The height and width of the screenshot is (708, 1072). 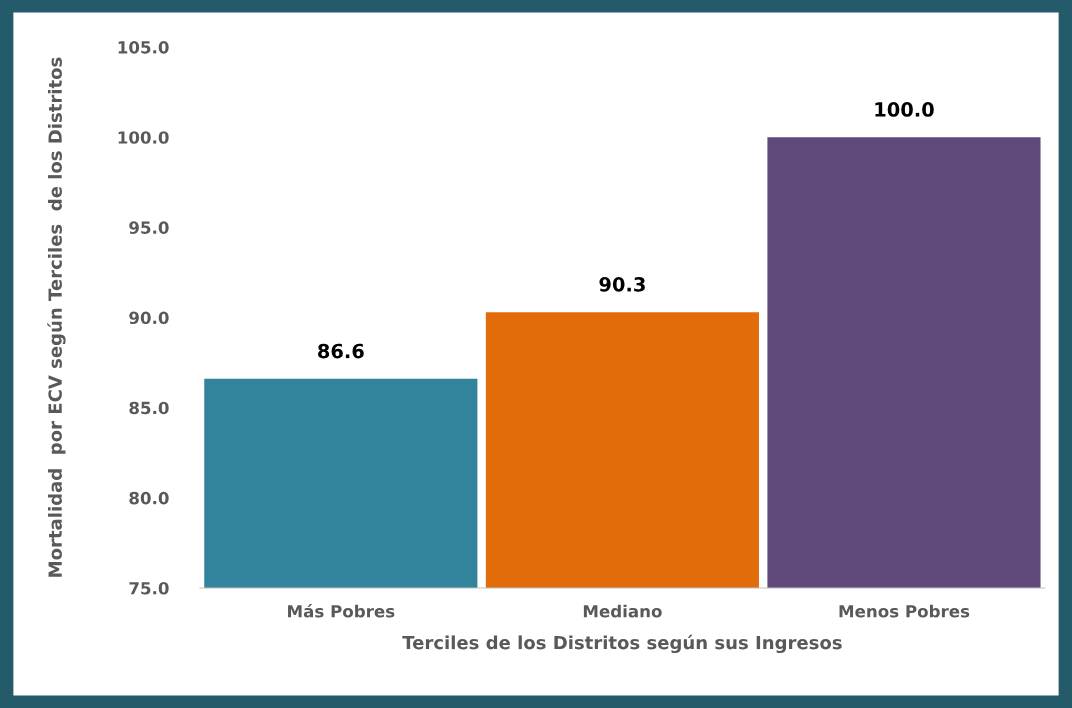 I want to click on y-tick-label: 100.0, so click(x=143, y=137).